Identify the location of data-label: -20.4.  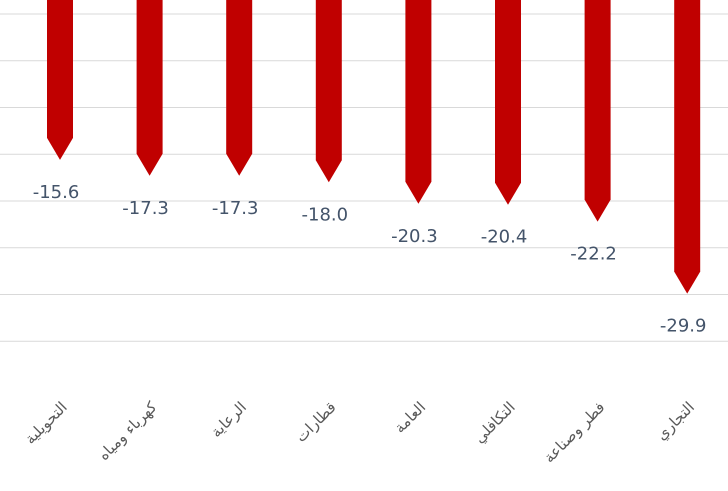
(504, 237).